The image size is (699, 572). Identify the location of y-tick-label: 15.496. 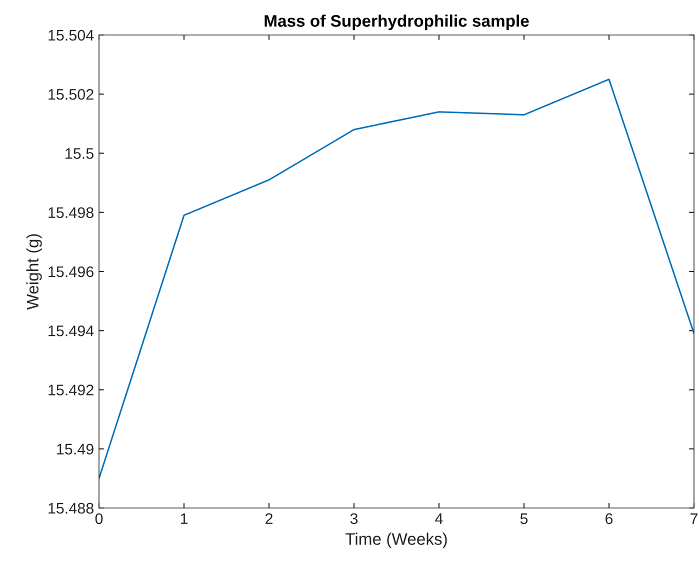
(71, 272).